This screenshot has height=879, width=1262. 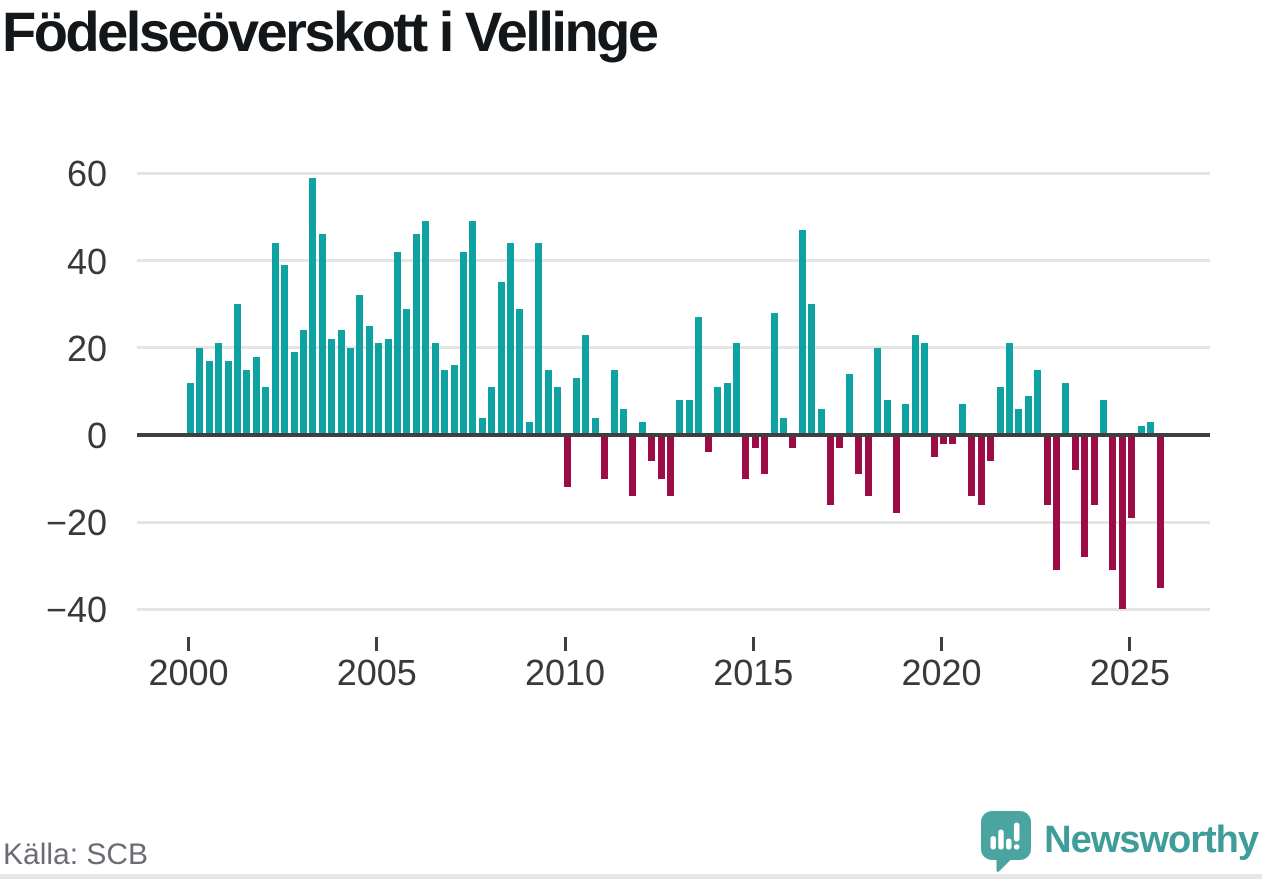 I want to click on x-axis-tick-label: 2015, so click(x=753, y=672).